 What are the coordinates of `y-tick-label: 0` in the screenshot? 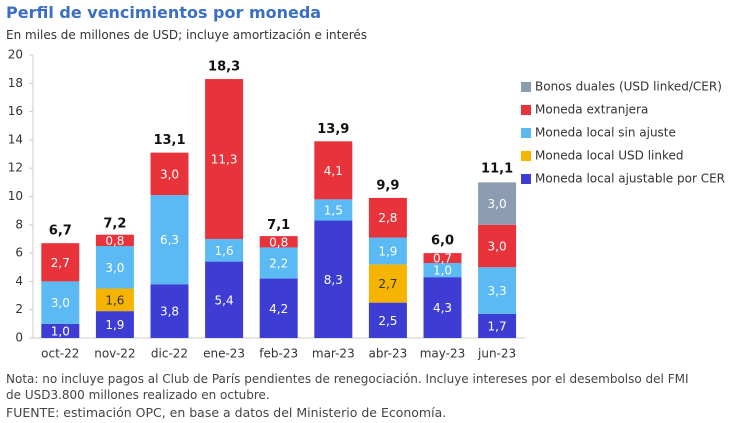 It's located at (19, 338).